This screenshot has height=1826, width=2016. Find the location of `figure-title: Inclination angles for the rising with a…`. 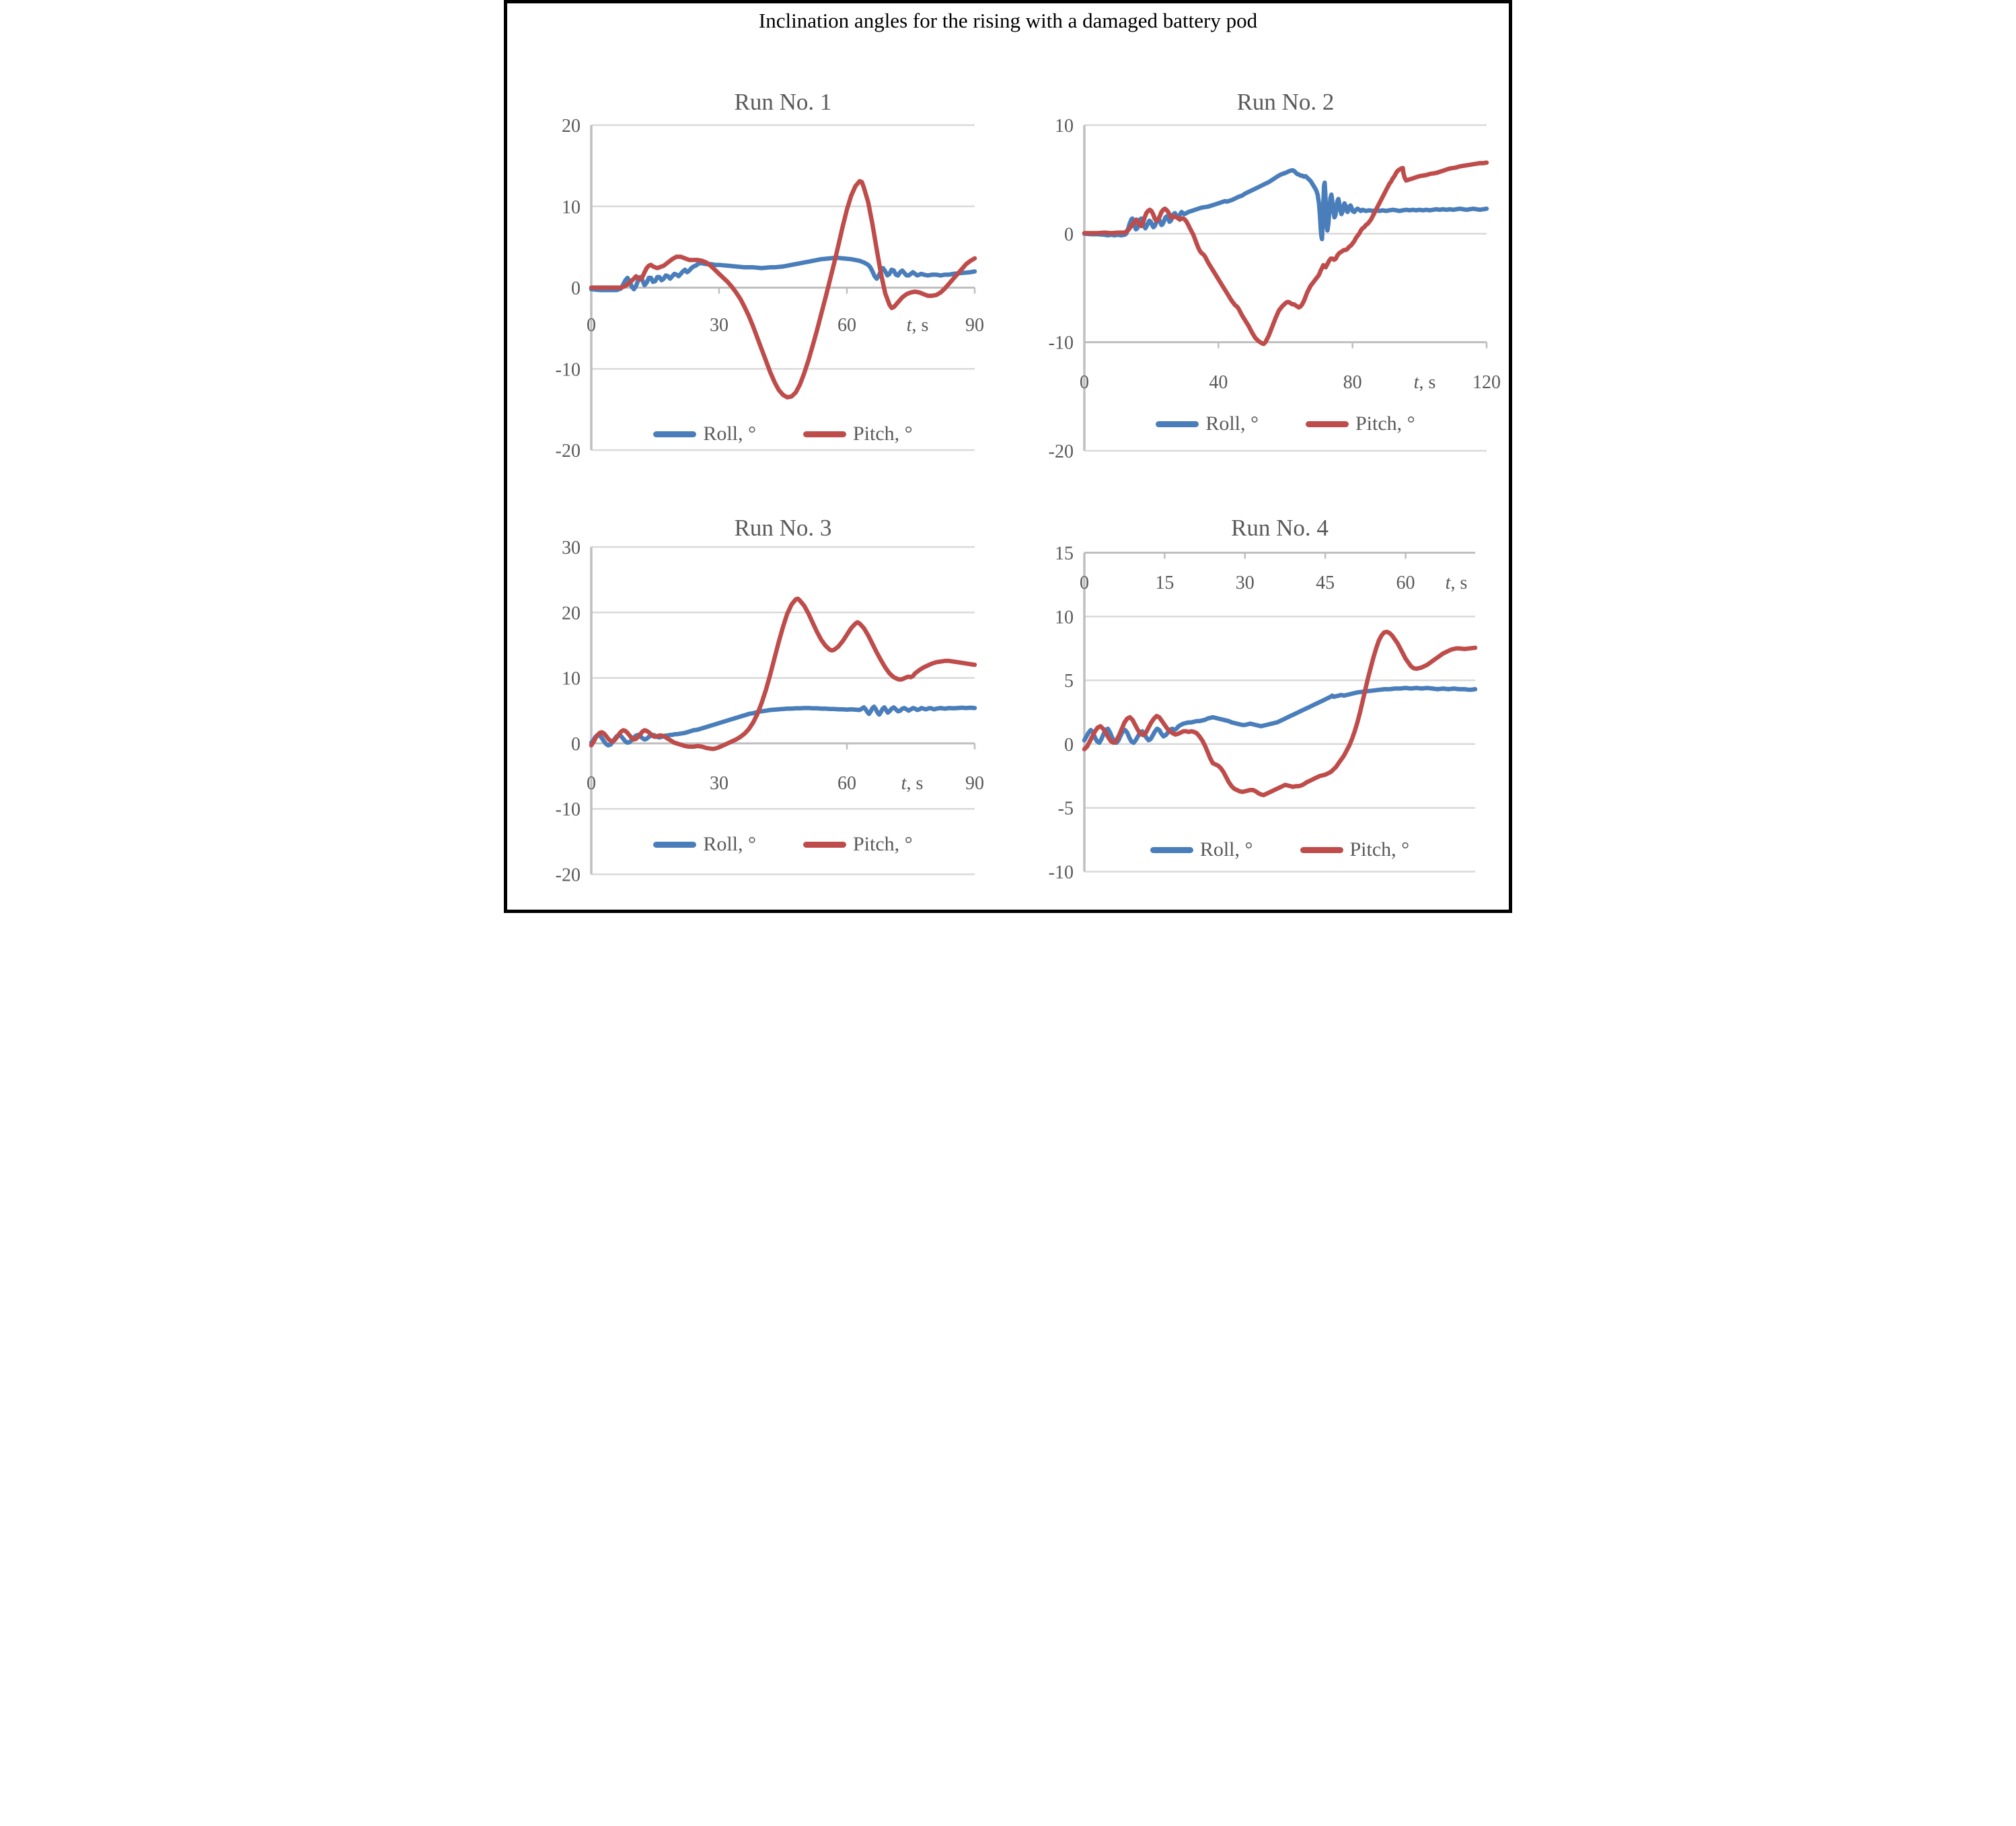

figure-title: Inclination angles for the rising with a… is located at coordinates (1008, 20).